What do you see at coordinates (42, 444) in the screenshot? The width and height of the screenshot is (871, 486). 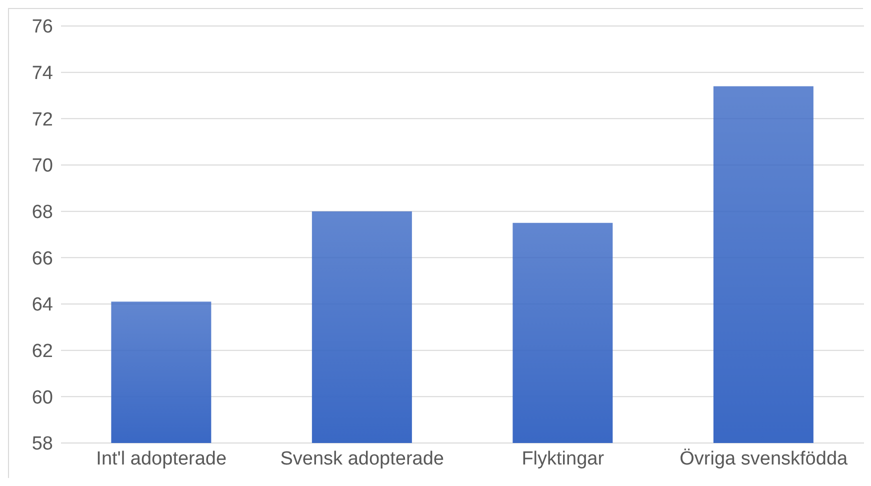 I see `y-tick-label: 58` at bounding box center [42, 444].